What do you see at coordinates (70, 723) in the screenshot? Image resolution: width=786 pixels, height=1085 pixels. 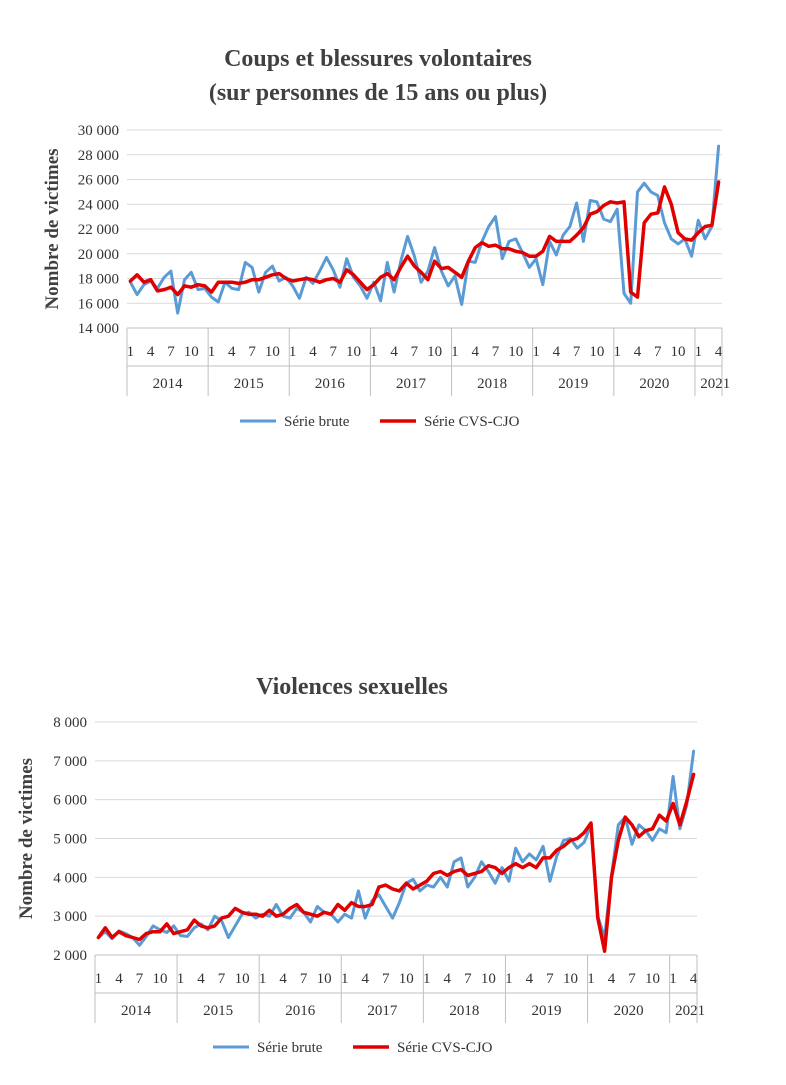 I see `y-tick-label: 8 000` at bounding box center [70, 723].